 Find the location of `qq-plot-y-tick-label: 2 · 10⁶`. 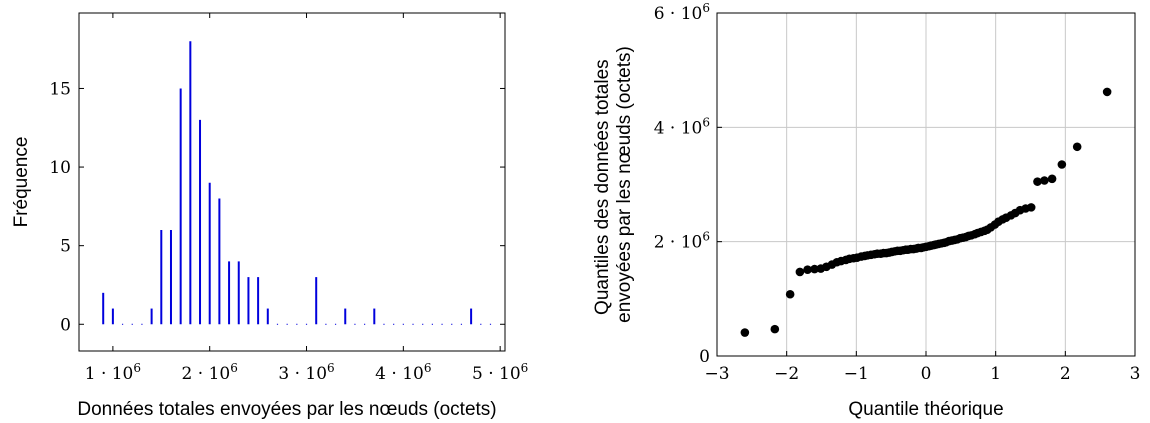

qq-plot-y-tick-label: 2 · 10⁶ is located at coordinates (682, 241).